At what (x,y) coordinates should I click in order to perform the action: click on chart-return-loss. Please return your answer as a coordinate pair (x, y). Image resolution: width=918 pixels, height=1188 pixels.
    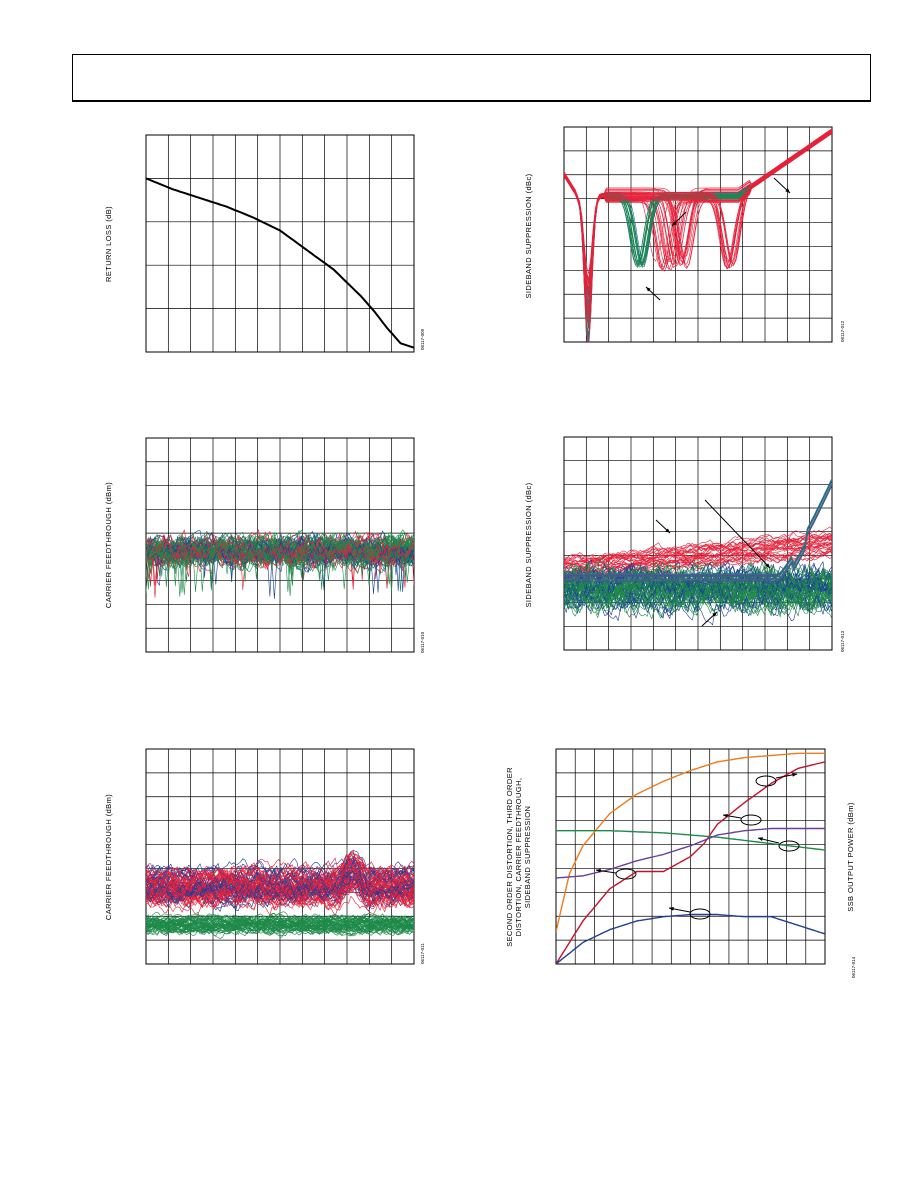
    Looking at the image, I should click on (280, 243).